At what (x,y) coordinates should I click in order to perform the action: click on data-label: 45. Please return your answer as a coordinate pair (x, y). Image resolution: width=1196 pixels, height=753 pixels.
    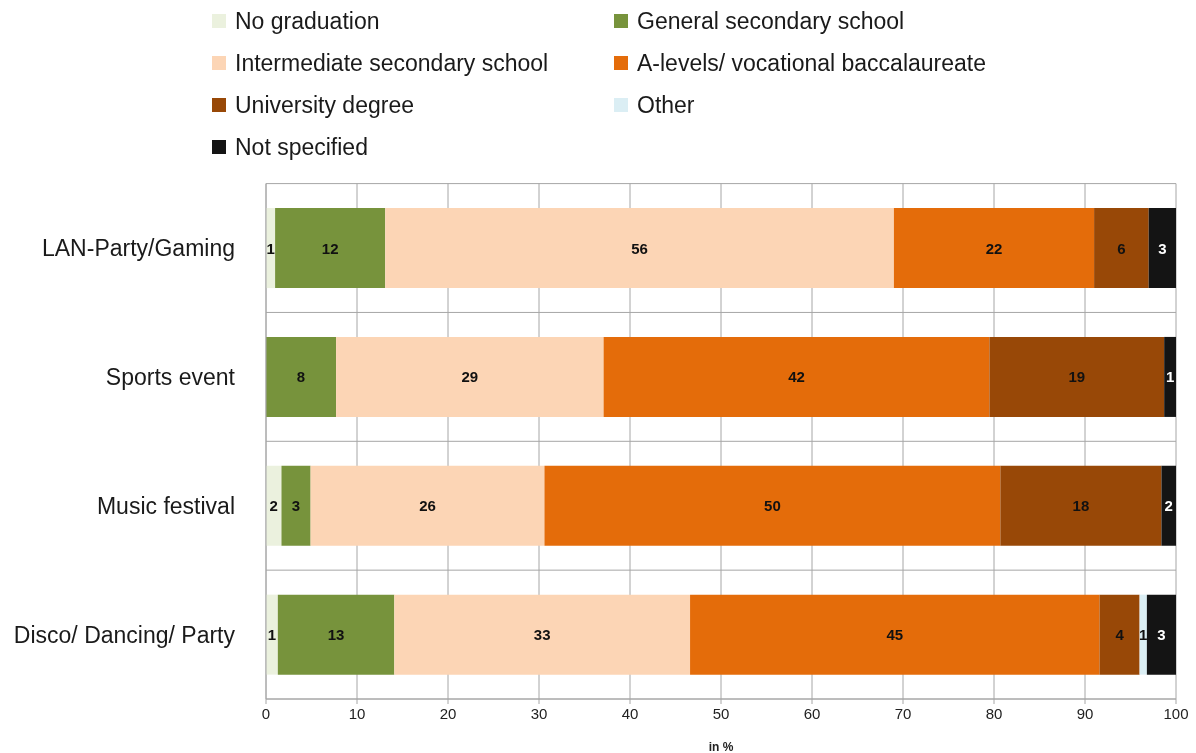
    Looking at the image, I should click on (895, 635).